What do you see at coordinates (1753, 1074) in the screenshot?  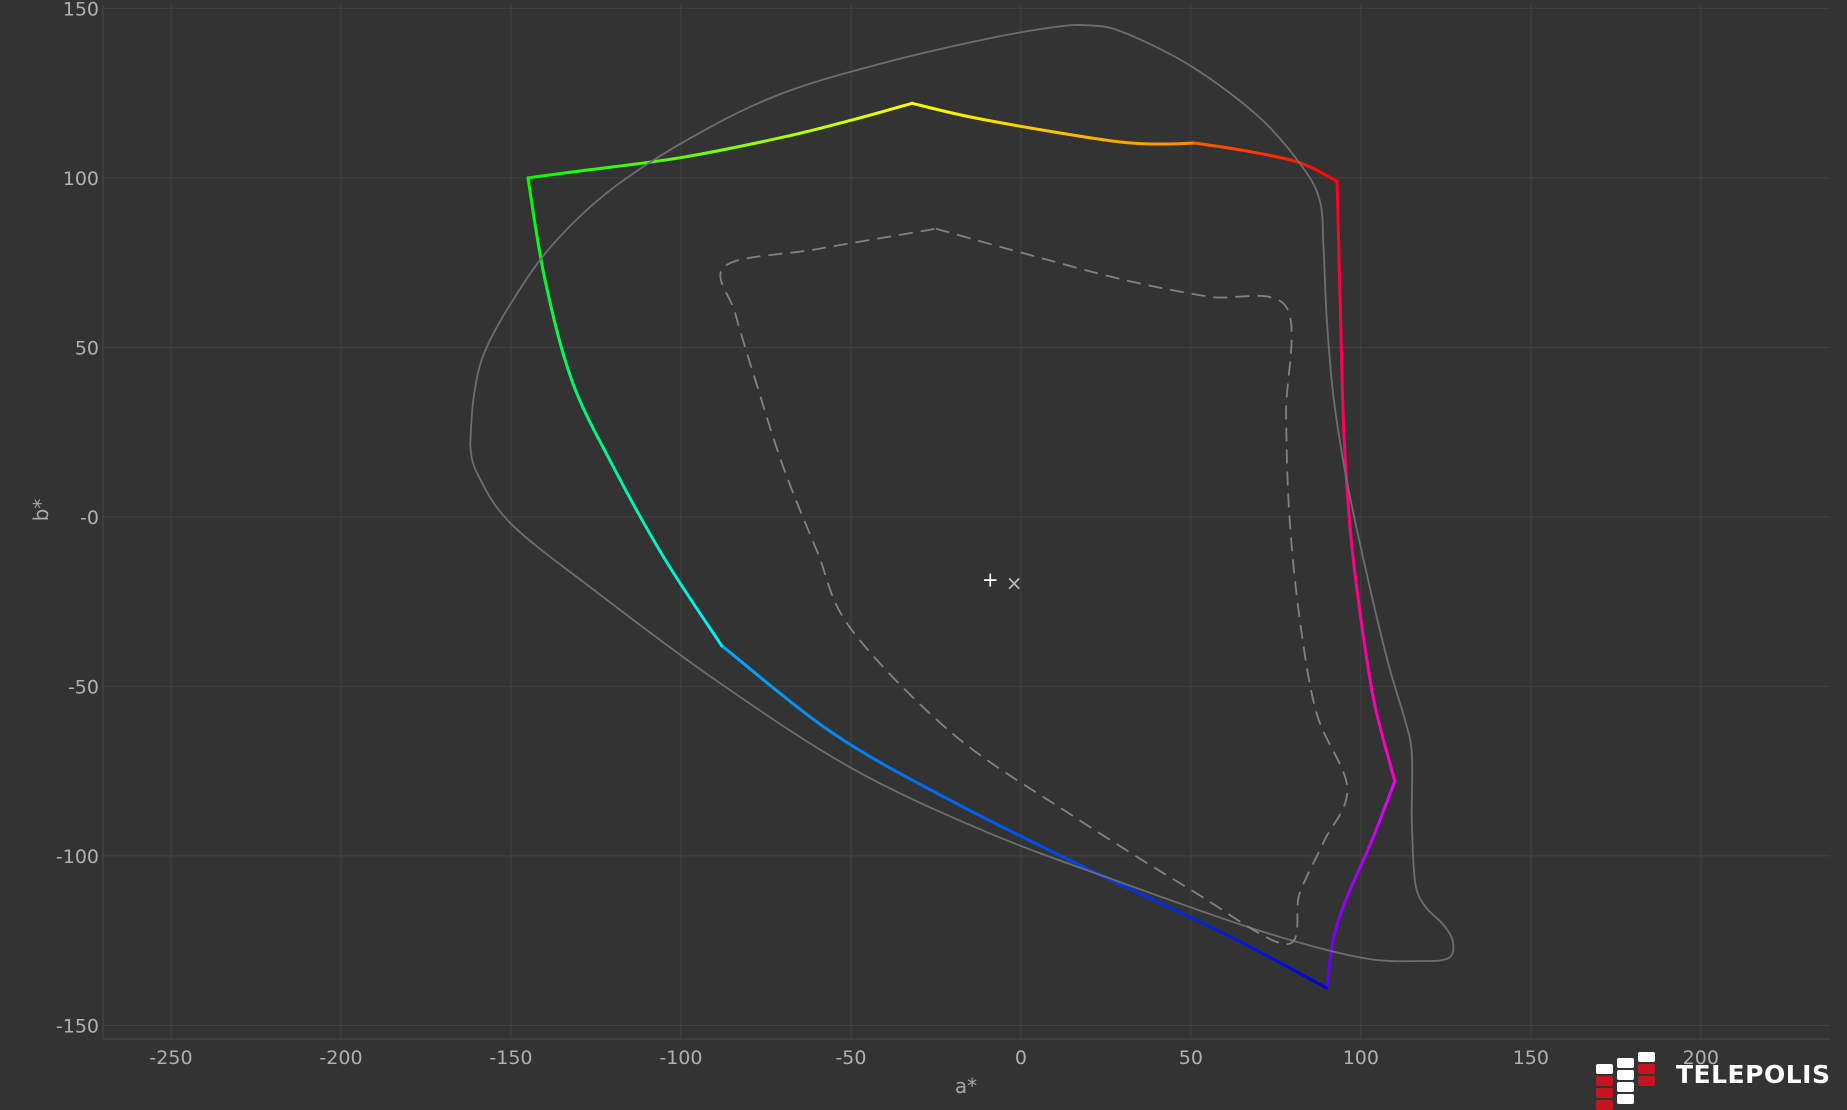 I see `logo-text: TELEPOLIS` at bounding box center [1753, 1074].